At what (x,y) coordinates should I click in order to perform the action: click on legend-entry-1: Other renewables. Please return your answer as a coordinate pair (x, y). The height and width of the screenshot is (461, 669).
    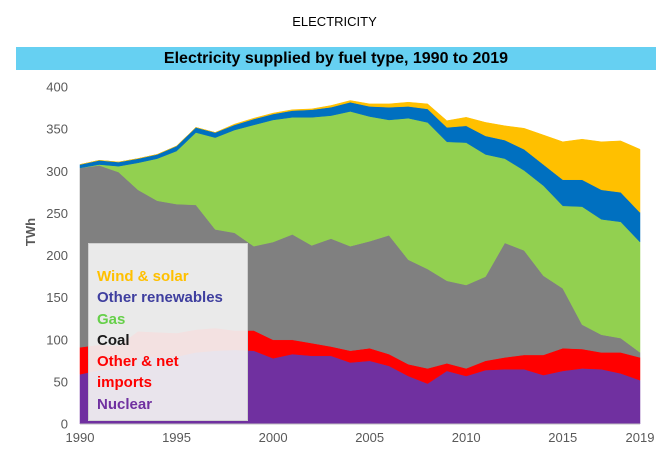
    Looking at the image, I should click on (160, 298).